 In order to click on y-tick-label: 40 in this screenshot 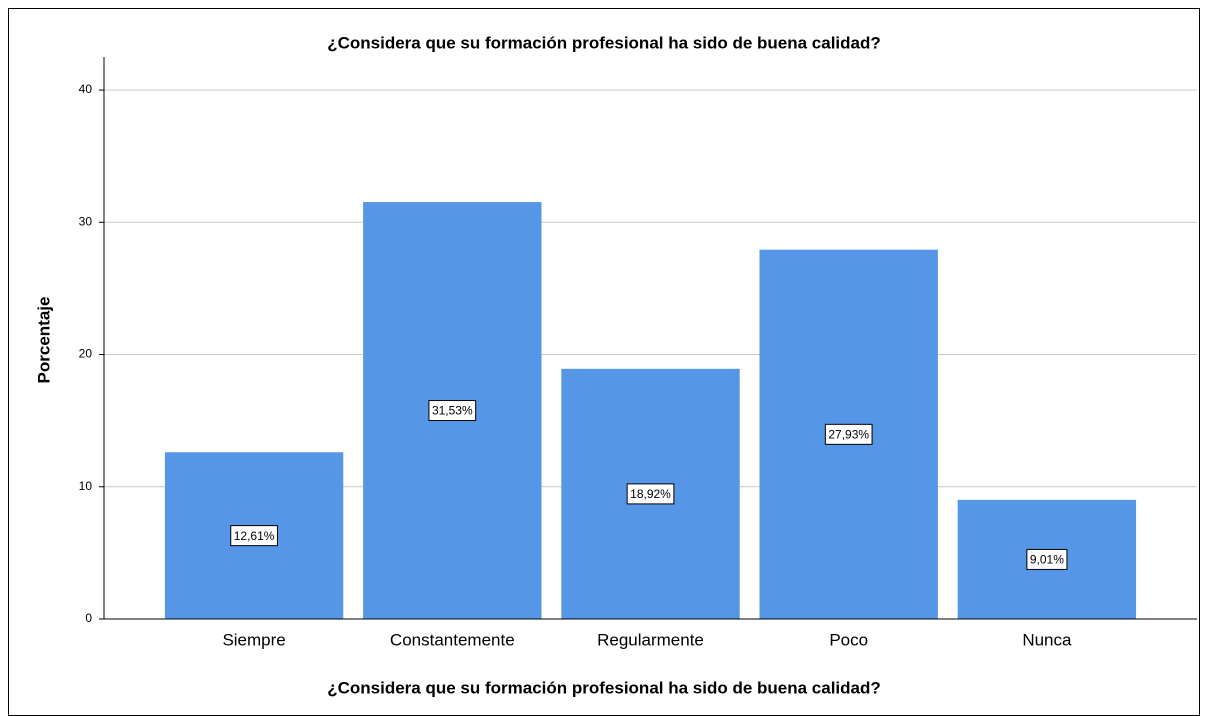, I will do `click(86, 89)`.